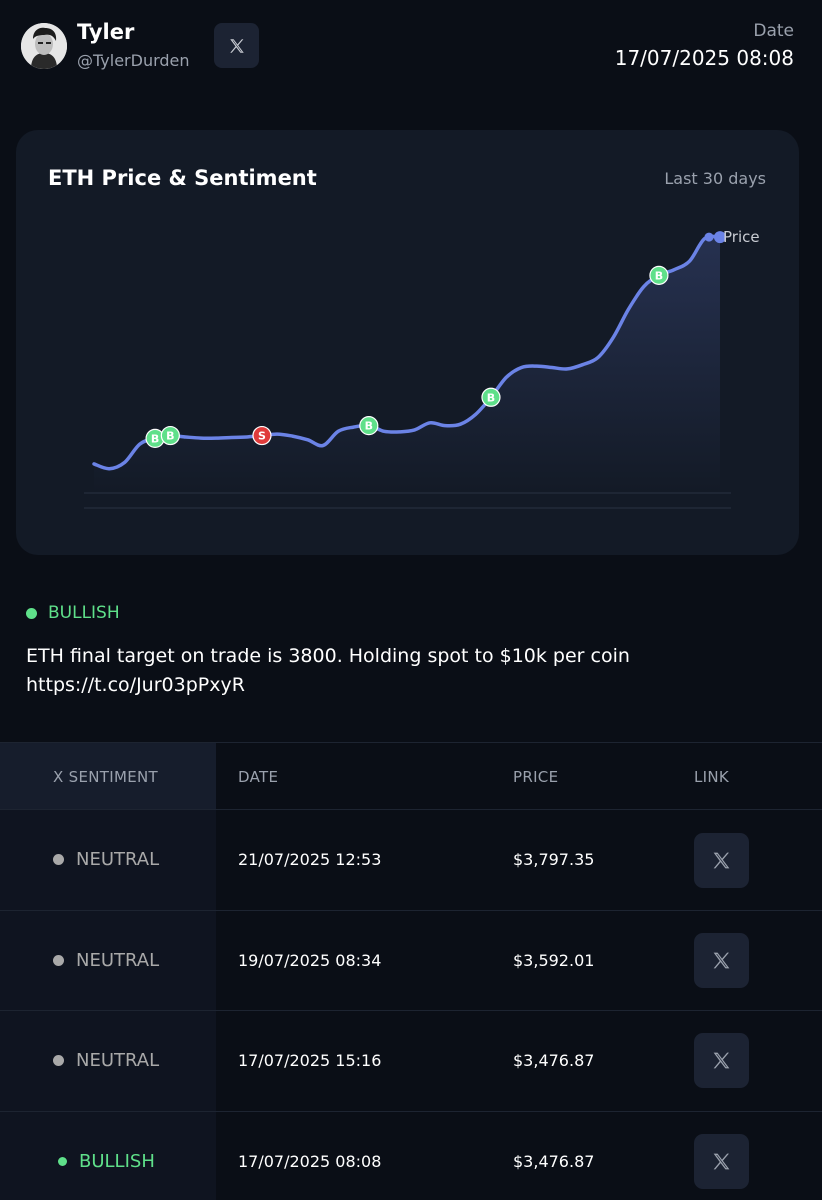 The image size is (822, 1200). What do you see at coordinates (133, 60) in the screenshot?
I see `user-handle: @TylerDurden` at bounding box center [133, 60].